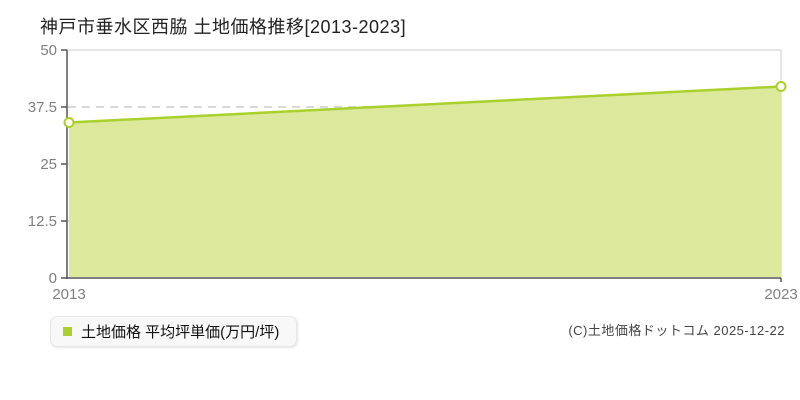  Describe the element at coordinates (223, 27) in the screenshot. I see `chart-title: 神戸市垂水区西脇 土地価格推移[2013-2023]` at that location.